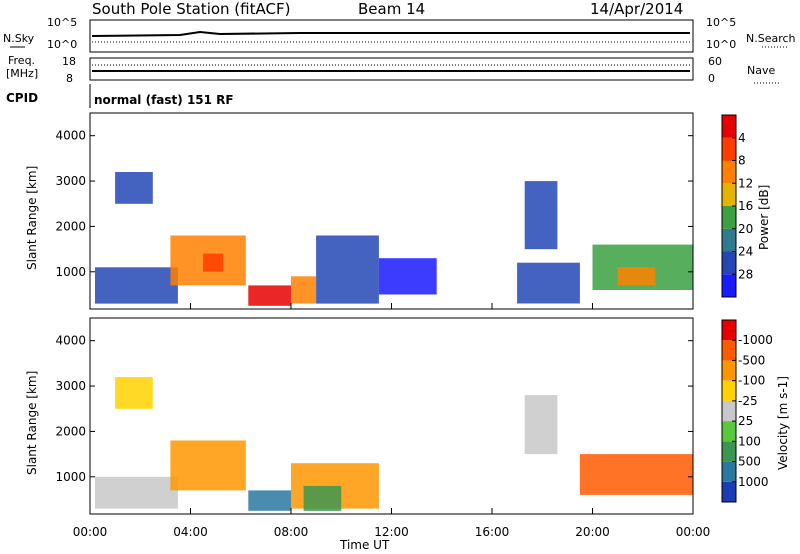  What do you see at coordinates (492, 532) in the screenshot?
I see `xtick-label-4: 16:00` at bounding box center [492, 532].